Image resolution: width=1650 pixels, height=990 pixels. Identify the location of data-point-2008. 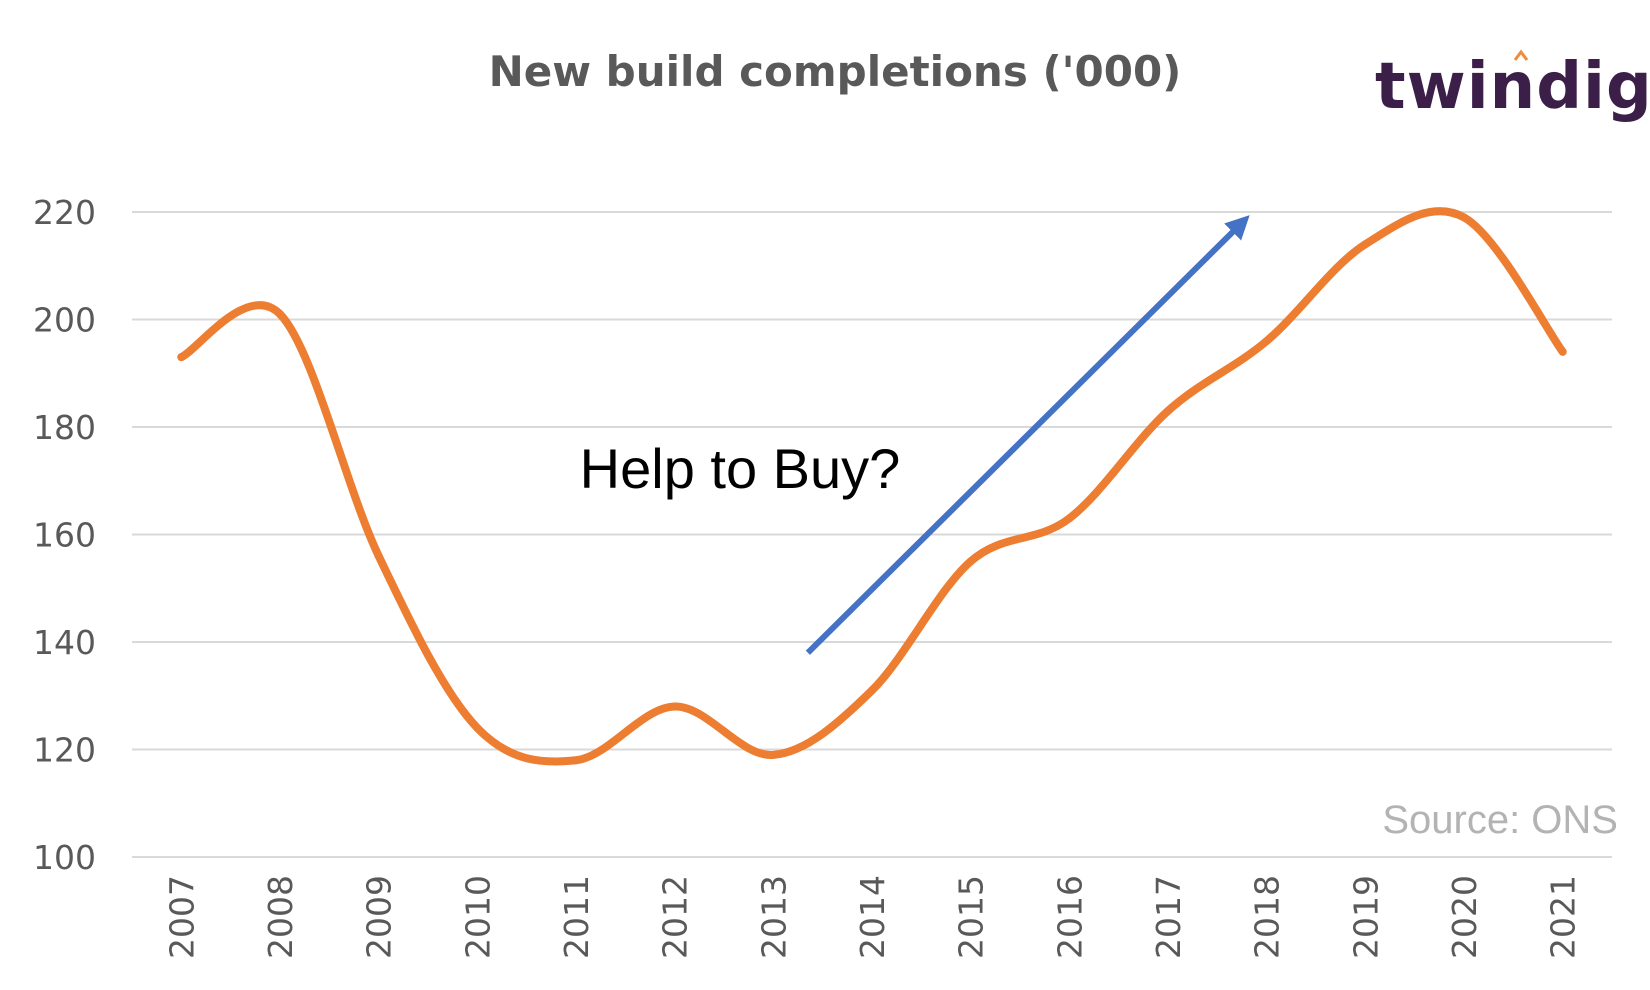
(280, 314).